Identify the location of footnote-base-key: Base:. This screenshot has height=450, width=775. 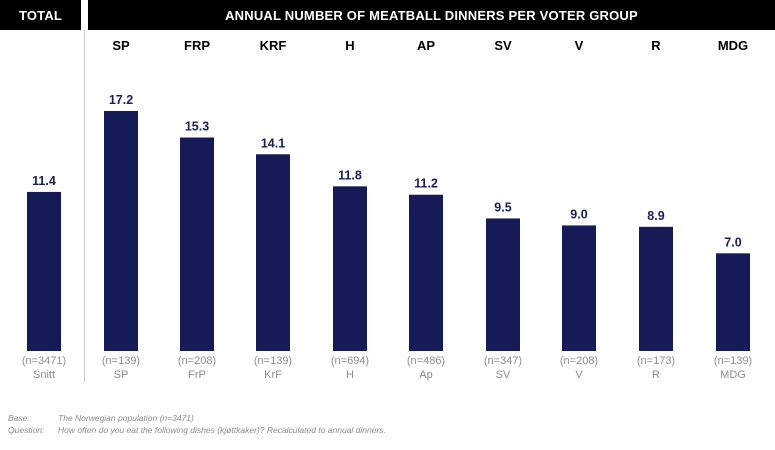
(19, 418).